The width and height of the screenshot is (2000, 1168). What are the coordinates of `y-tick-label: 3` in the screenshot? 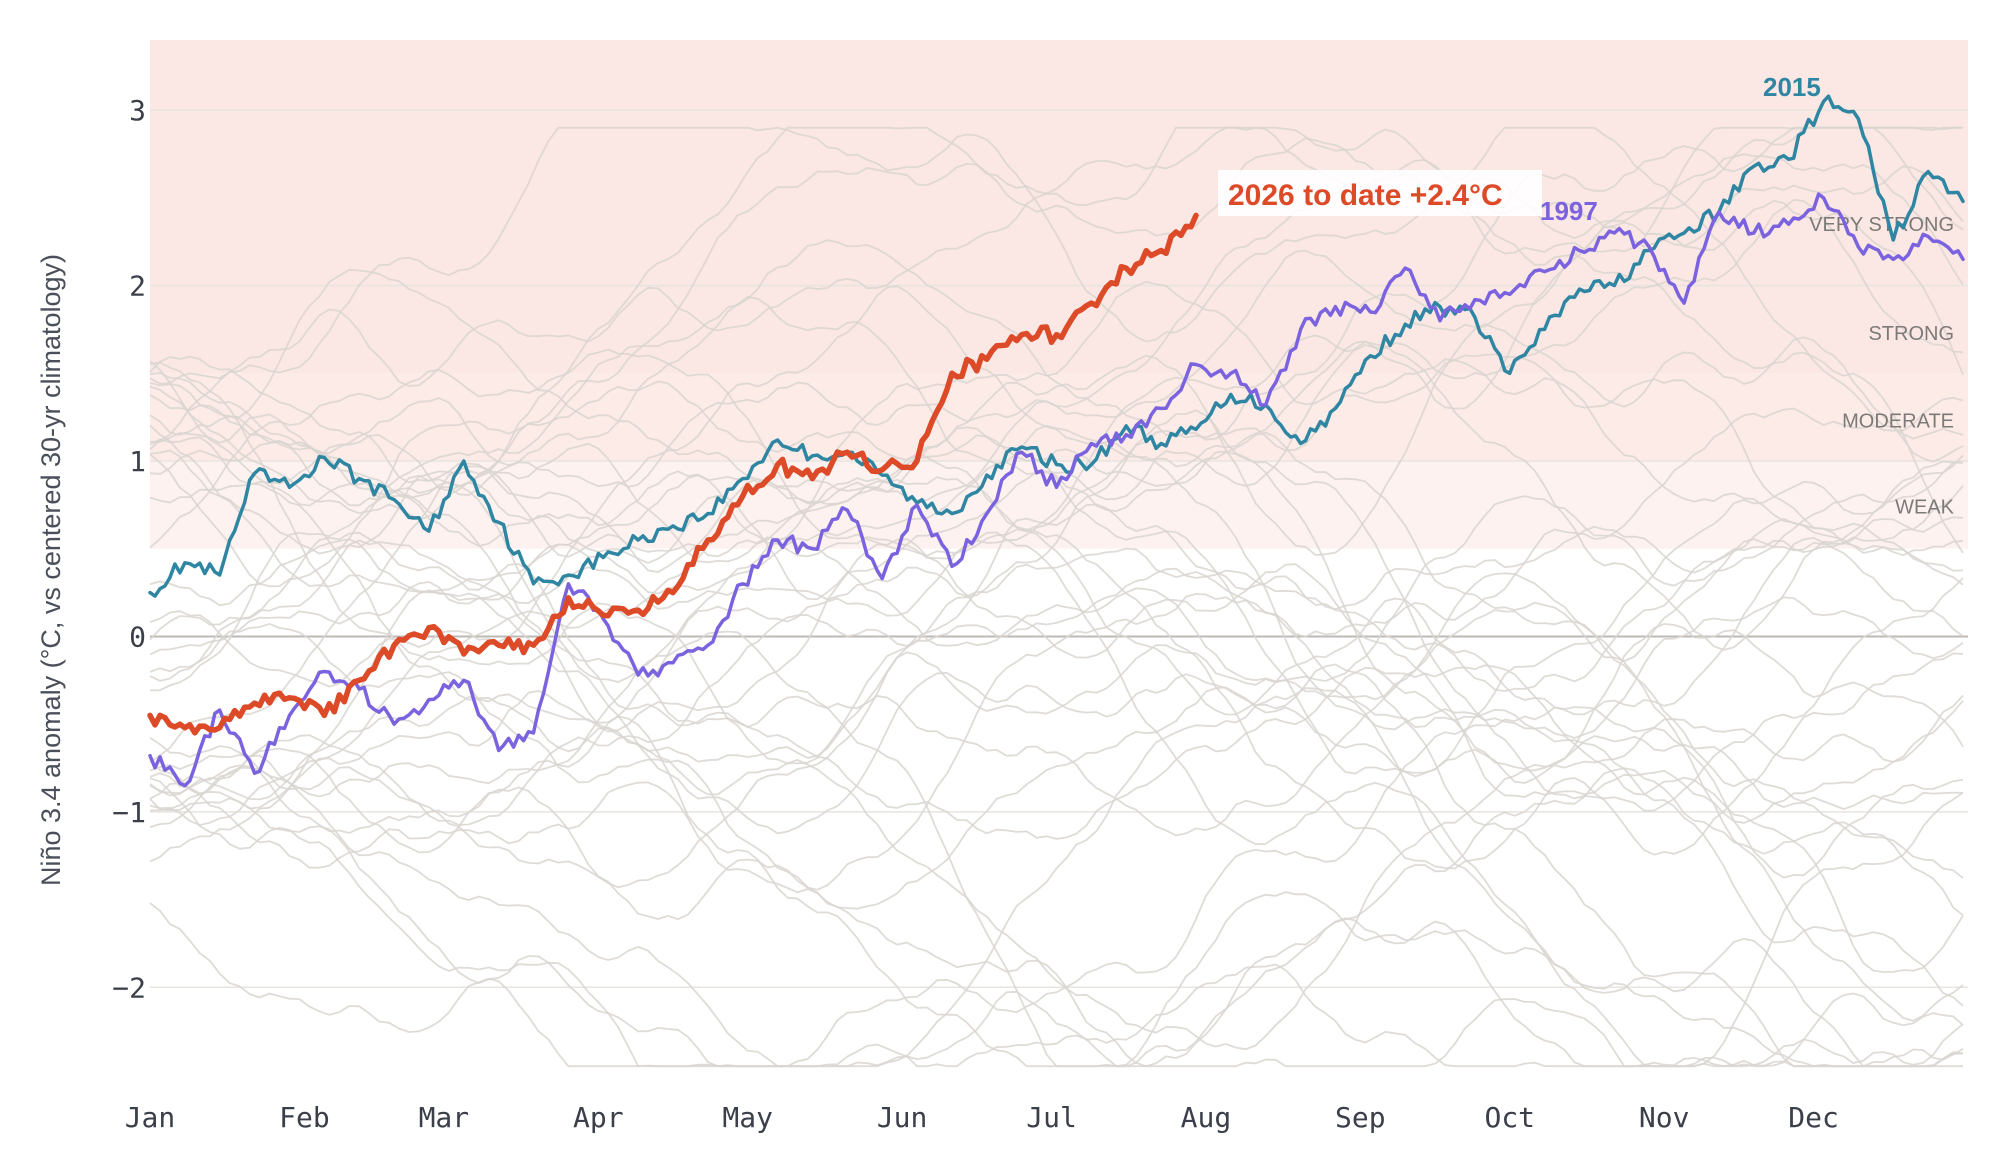 It's located at (137, 110).